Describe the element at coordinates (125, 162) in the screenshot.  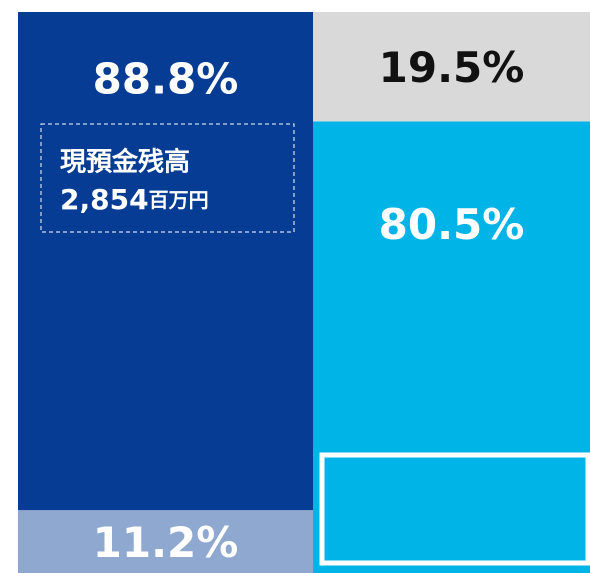
I see `annotation-title: 現預金残高` at that location.